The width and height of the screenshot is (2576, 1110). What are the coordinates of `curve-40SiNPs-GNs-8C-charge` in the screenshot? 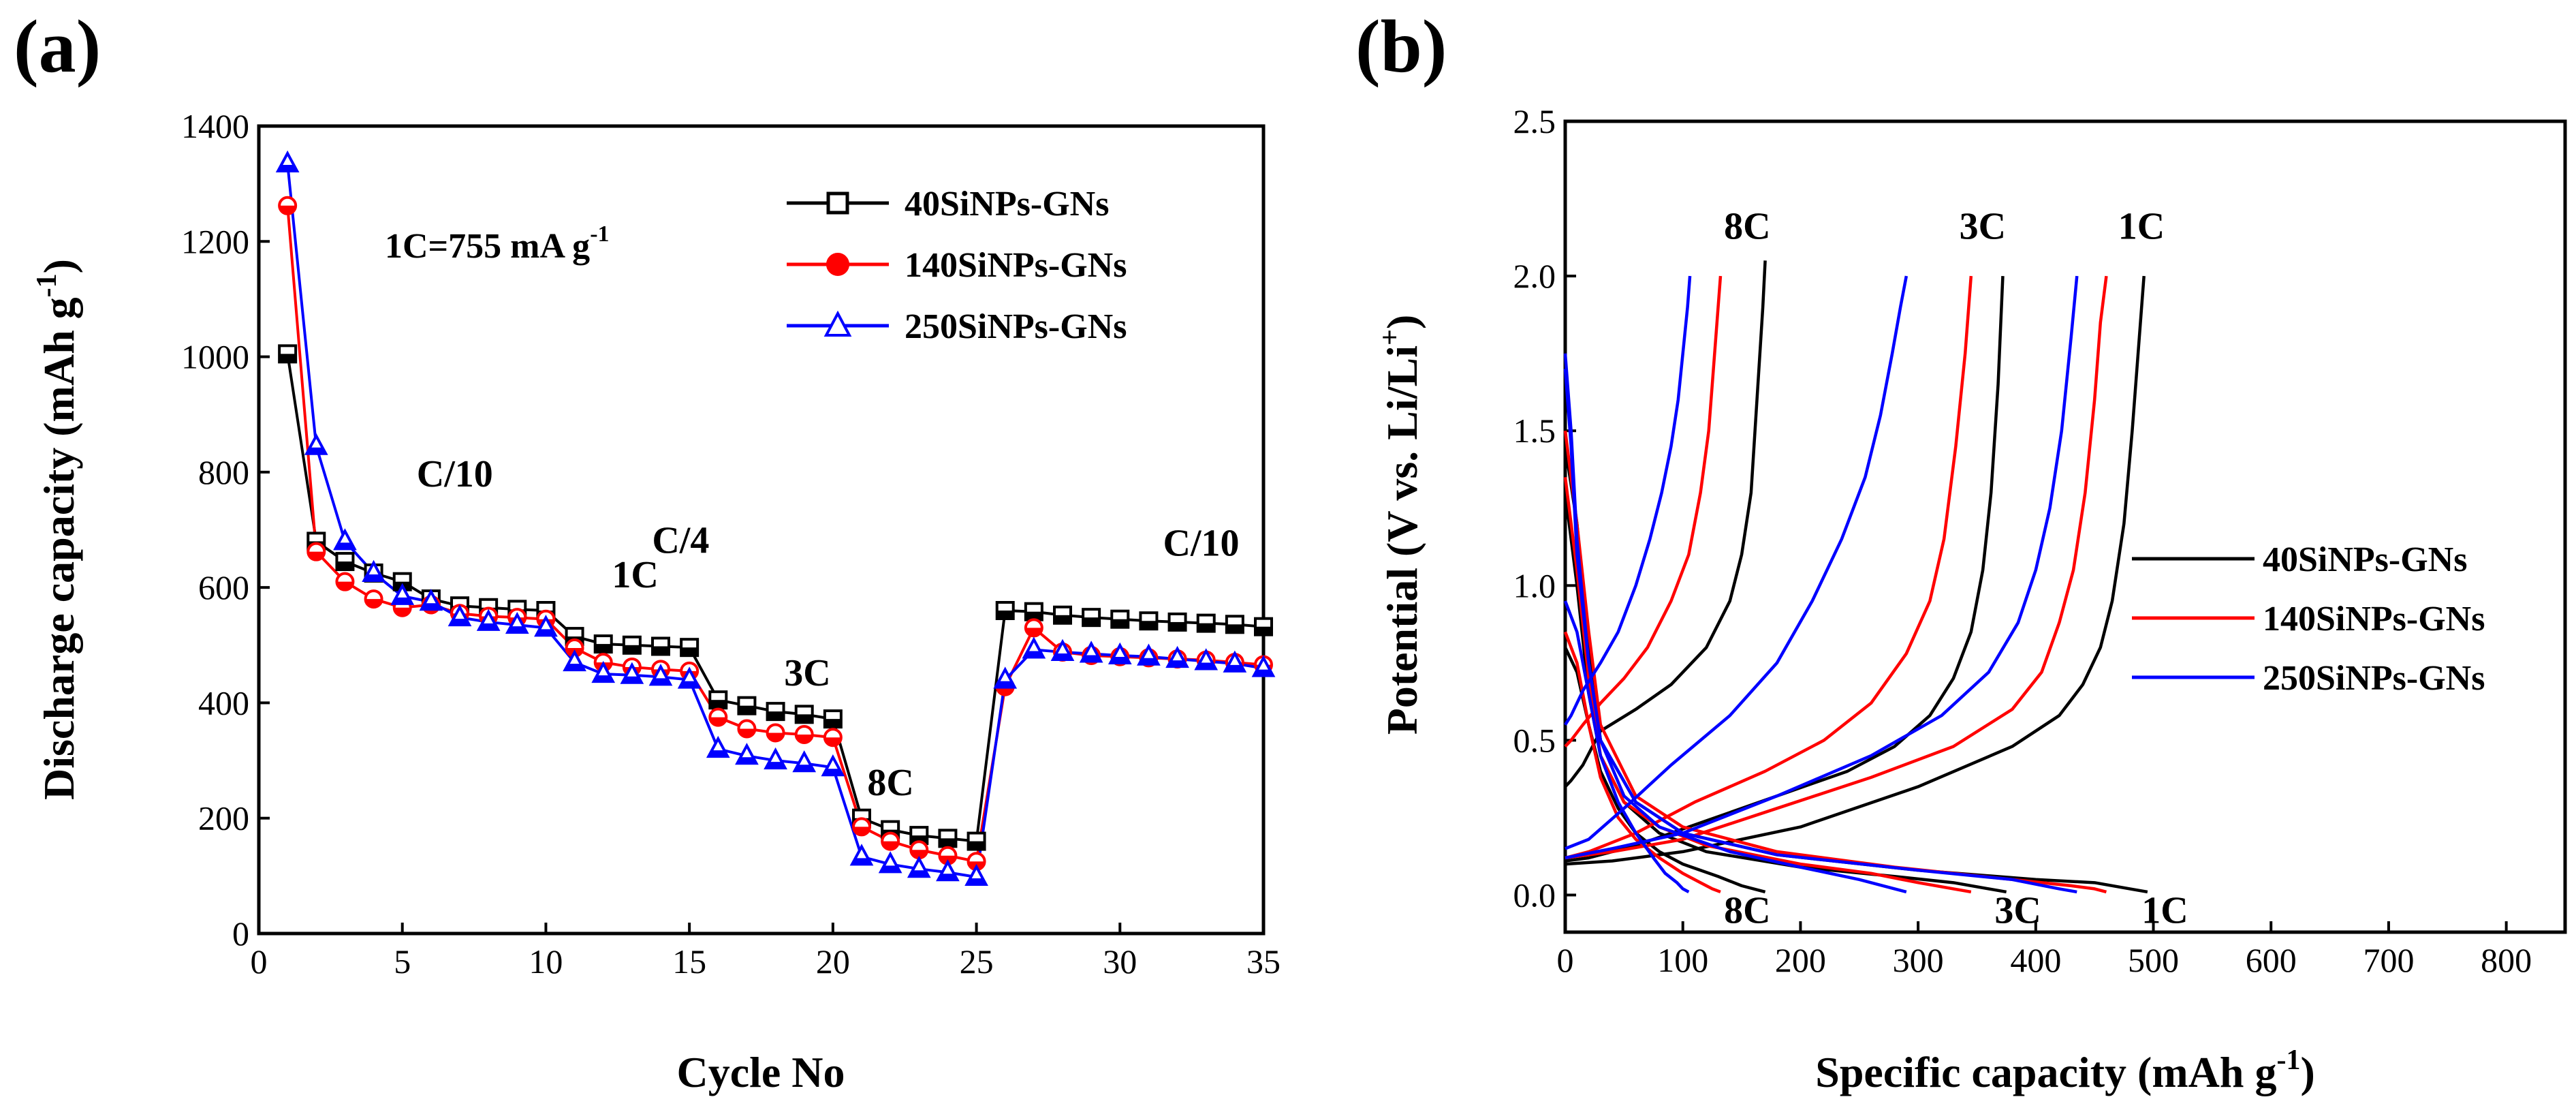 It's located at (1665, 524).